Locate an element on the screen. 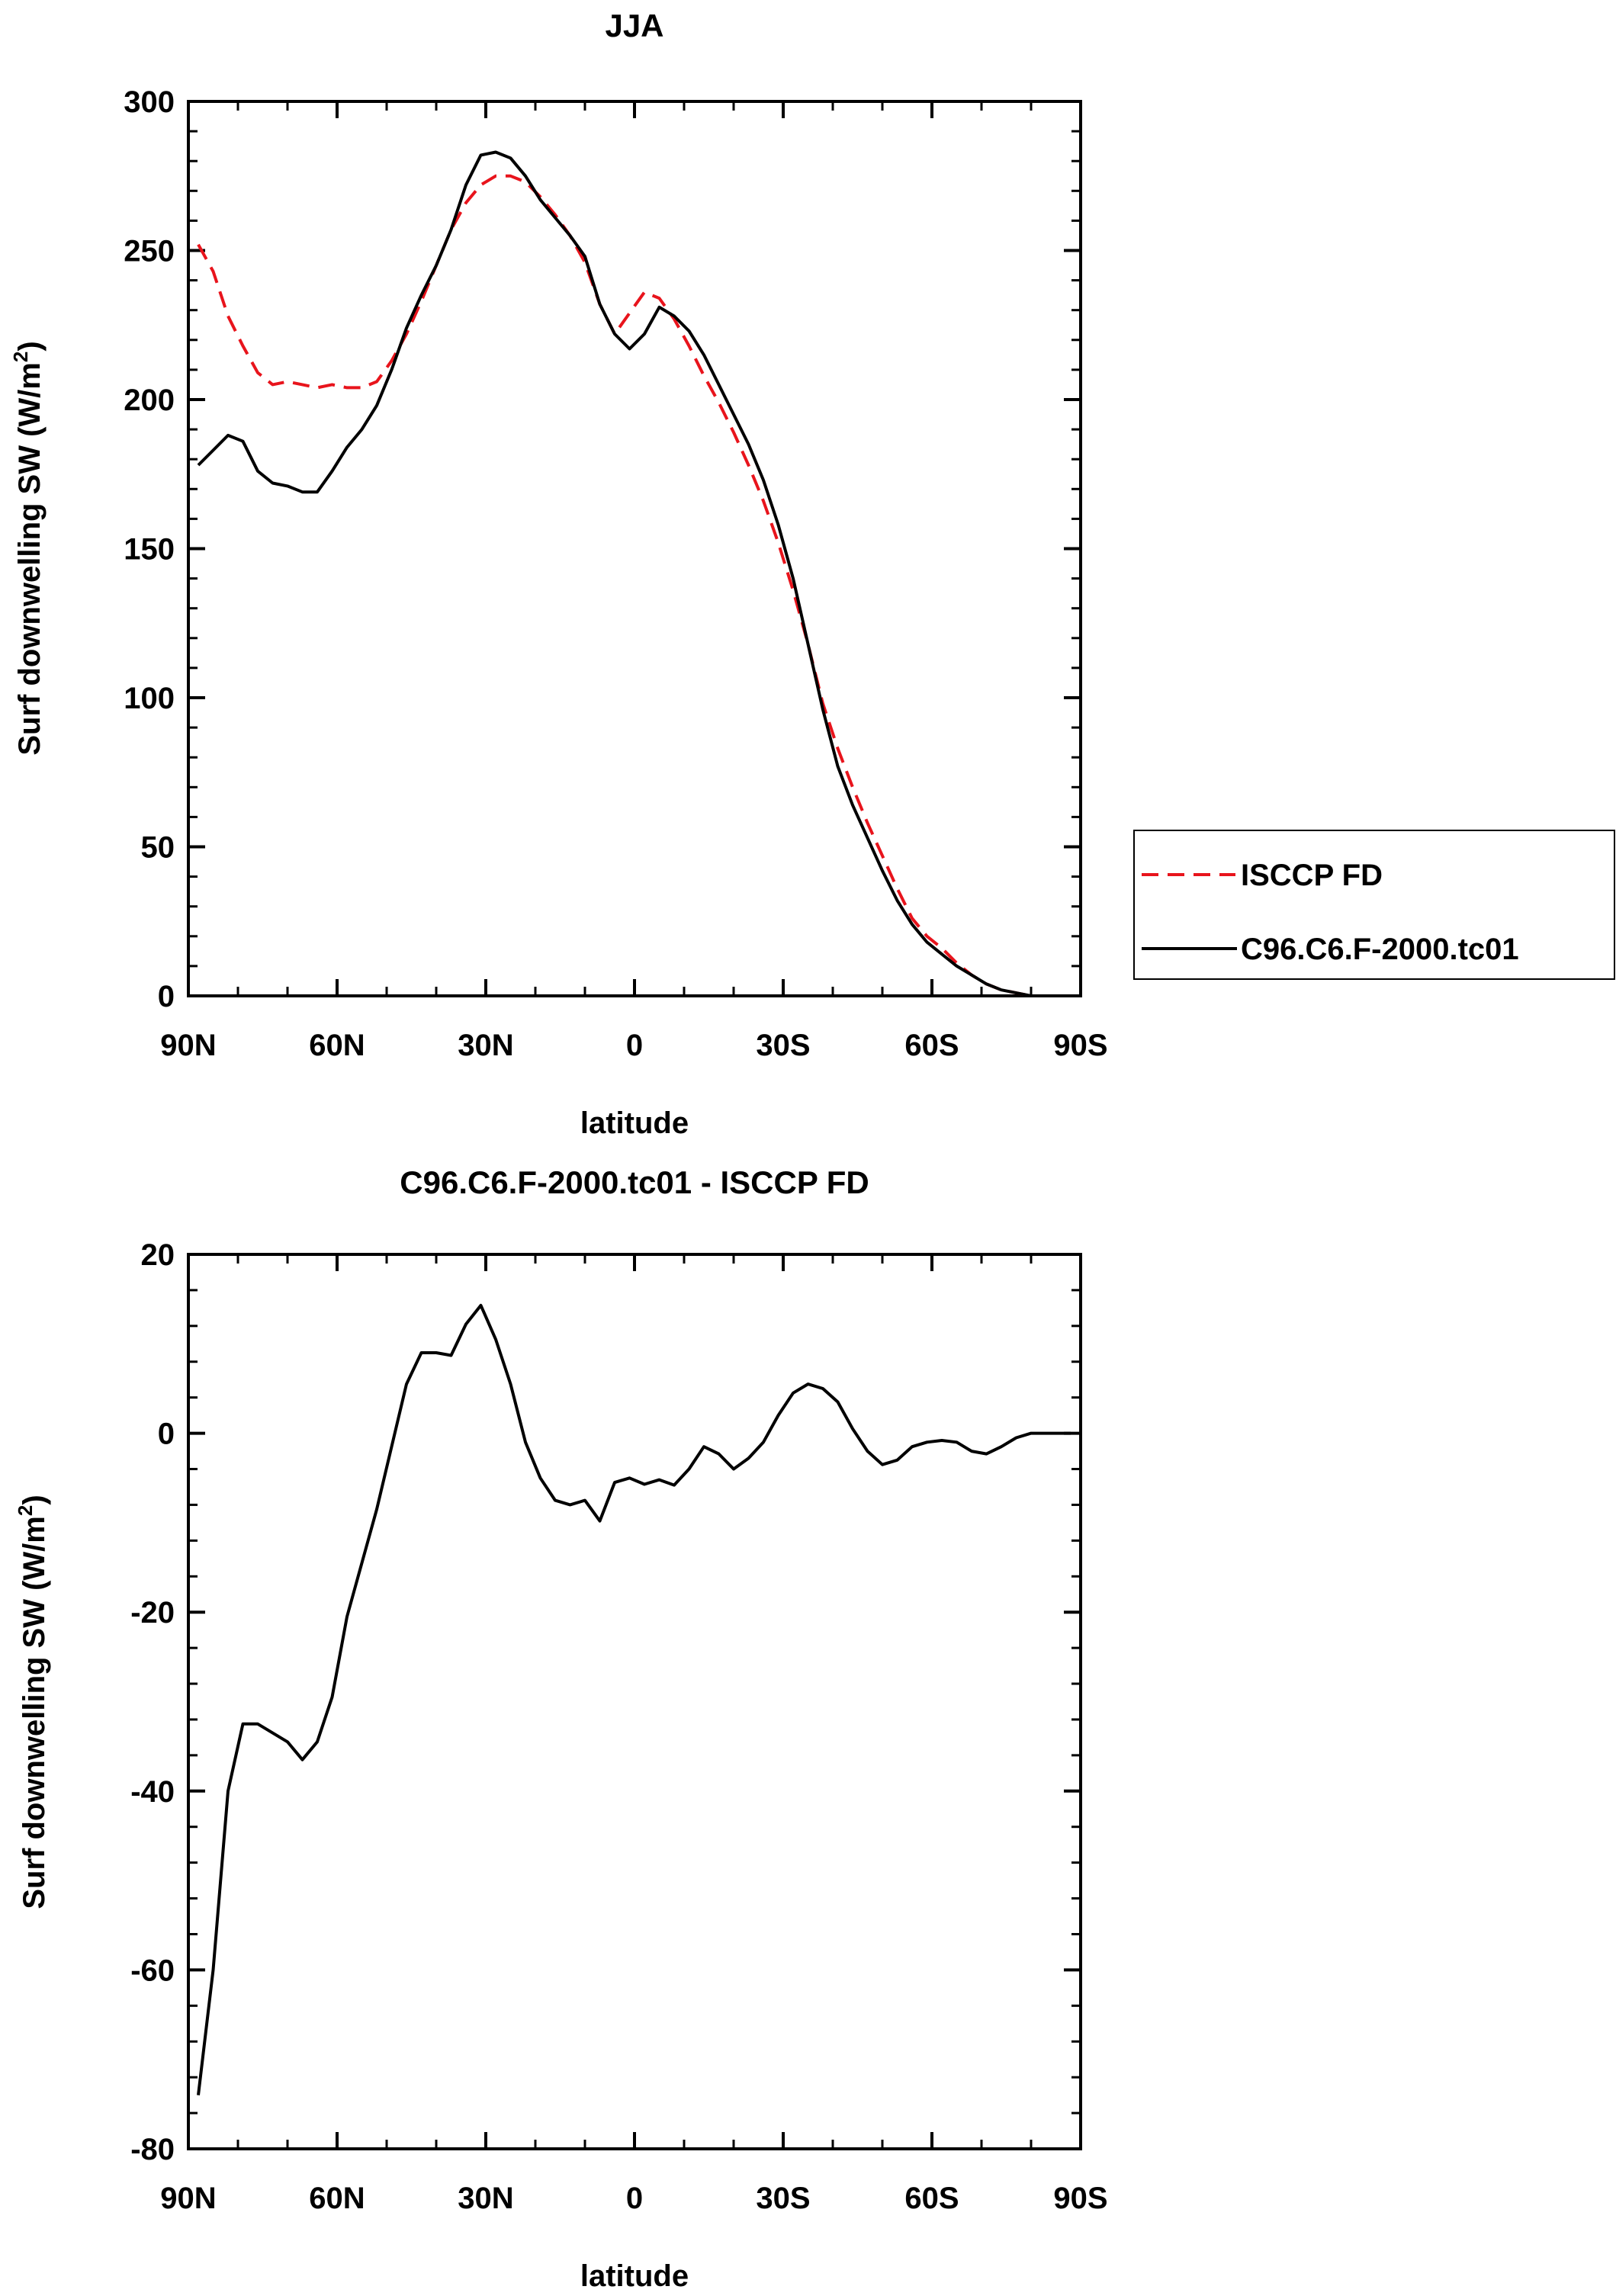 The width and height of the screenshot is (1616, 2296). x-tick-labels-top: 90N 60N 30N 0 30S 60S 90S is located at coordinates (633, 1045).